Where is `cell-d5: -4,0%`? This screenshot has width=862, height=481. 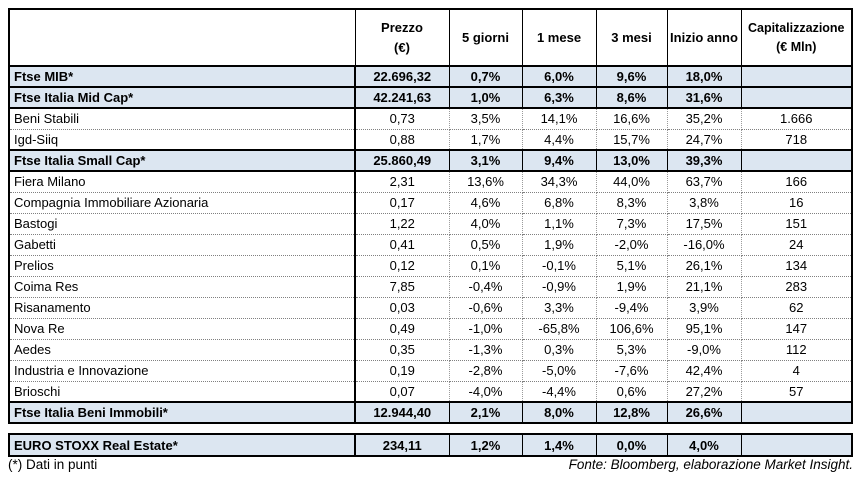 cell-d5: -4,0% is located at coordinates (485, 391).